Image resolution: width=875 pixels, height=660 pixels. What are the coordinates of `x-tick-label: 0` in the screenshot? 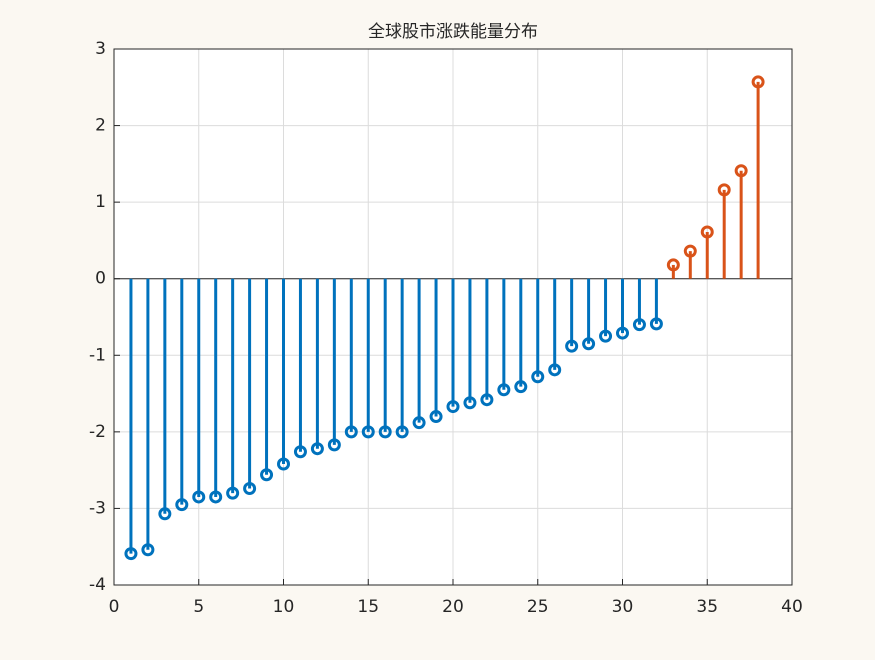 It's located at (114, 607).